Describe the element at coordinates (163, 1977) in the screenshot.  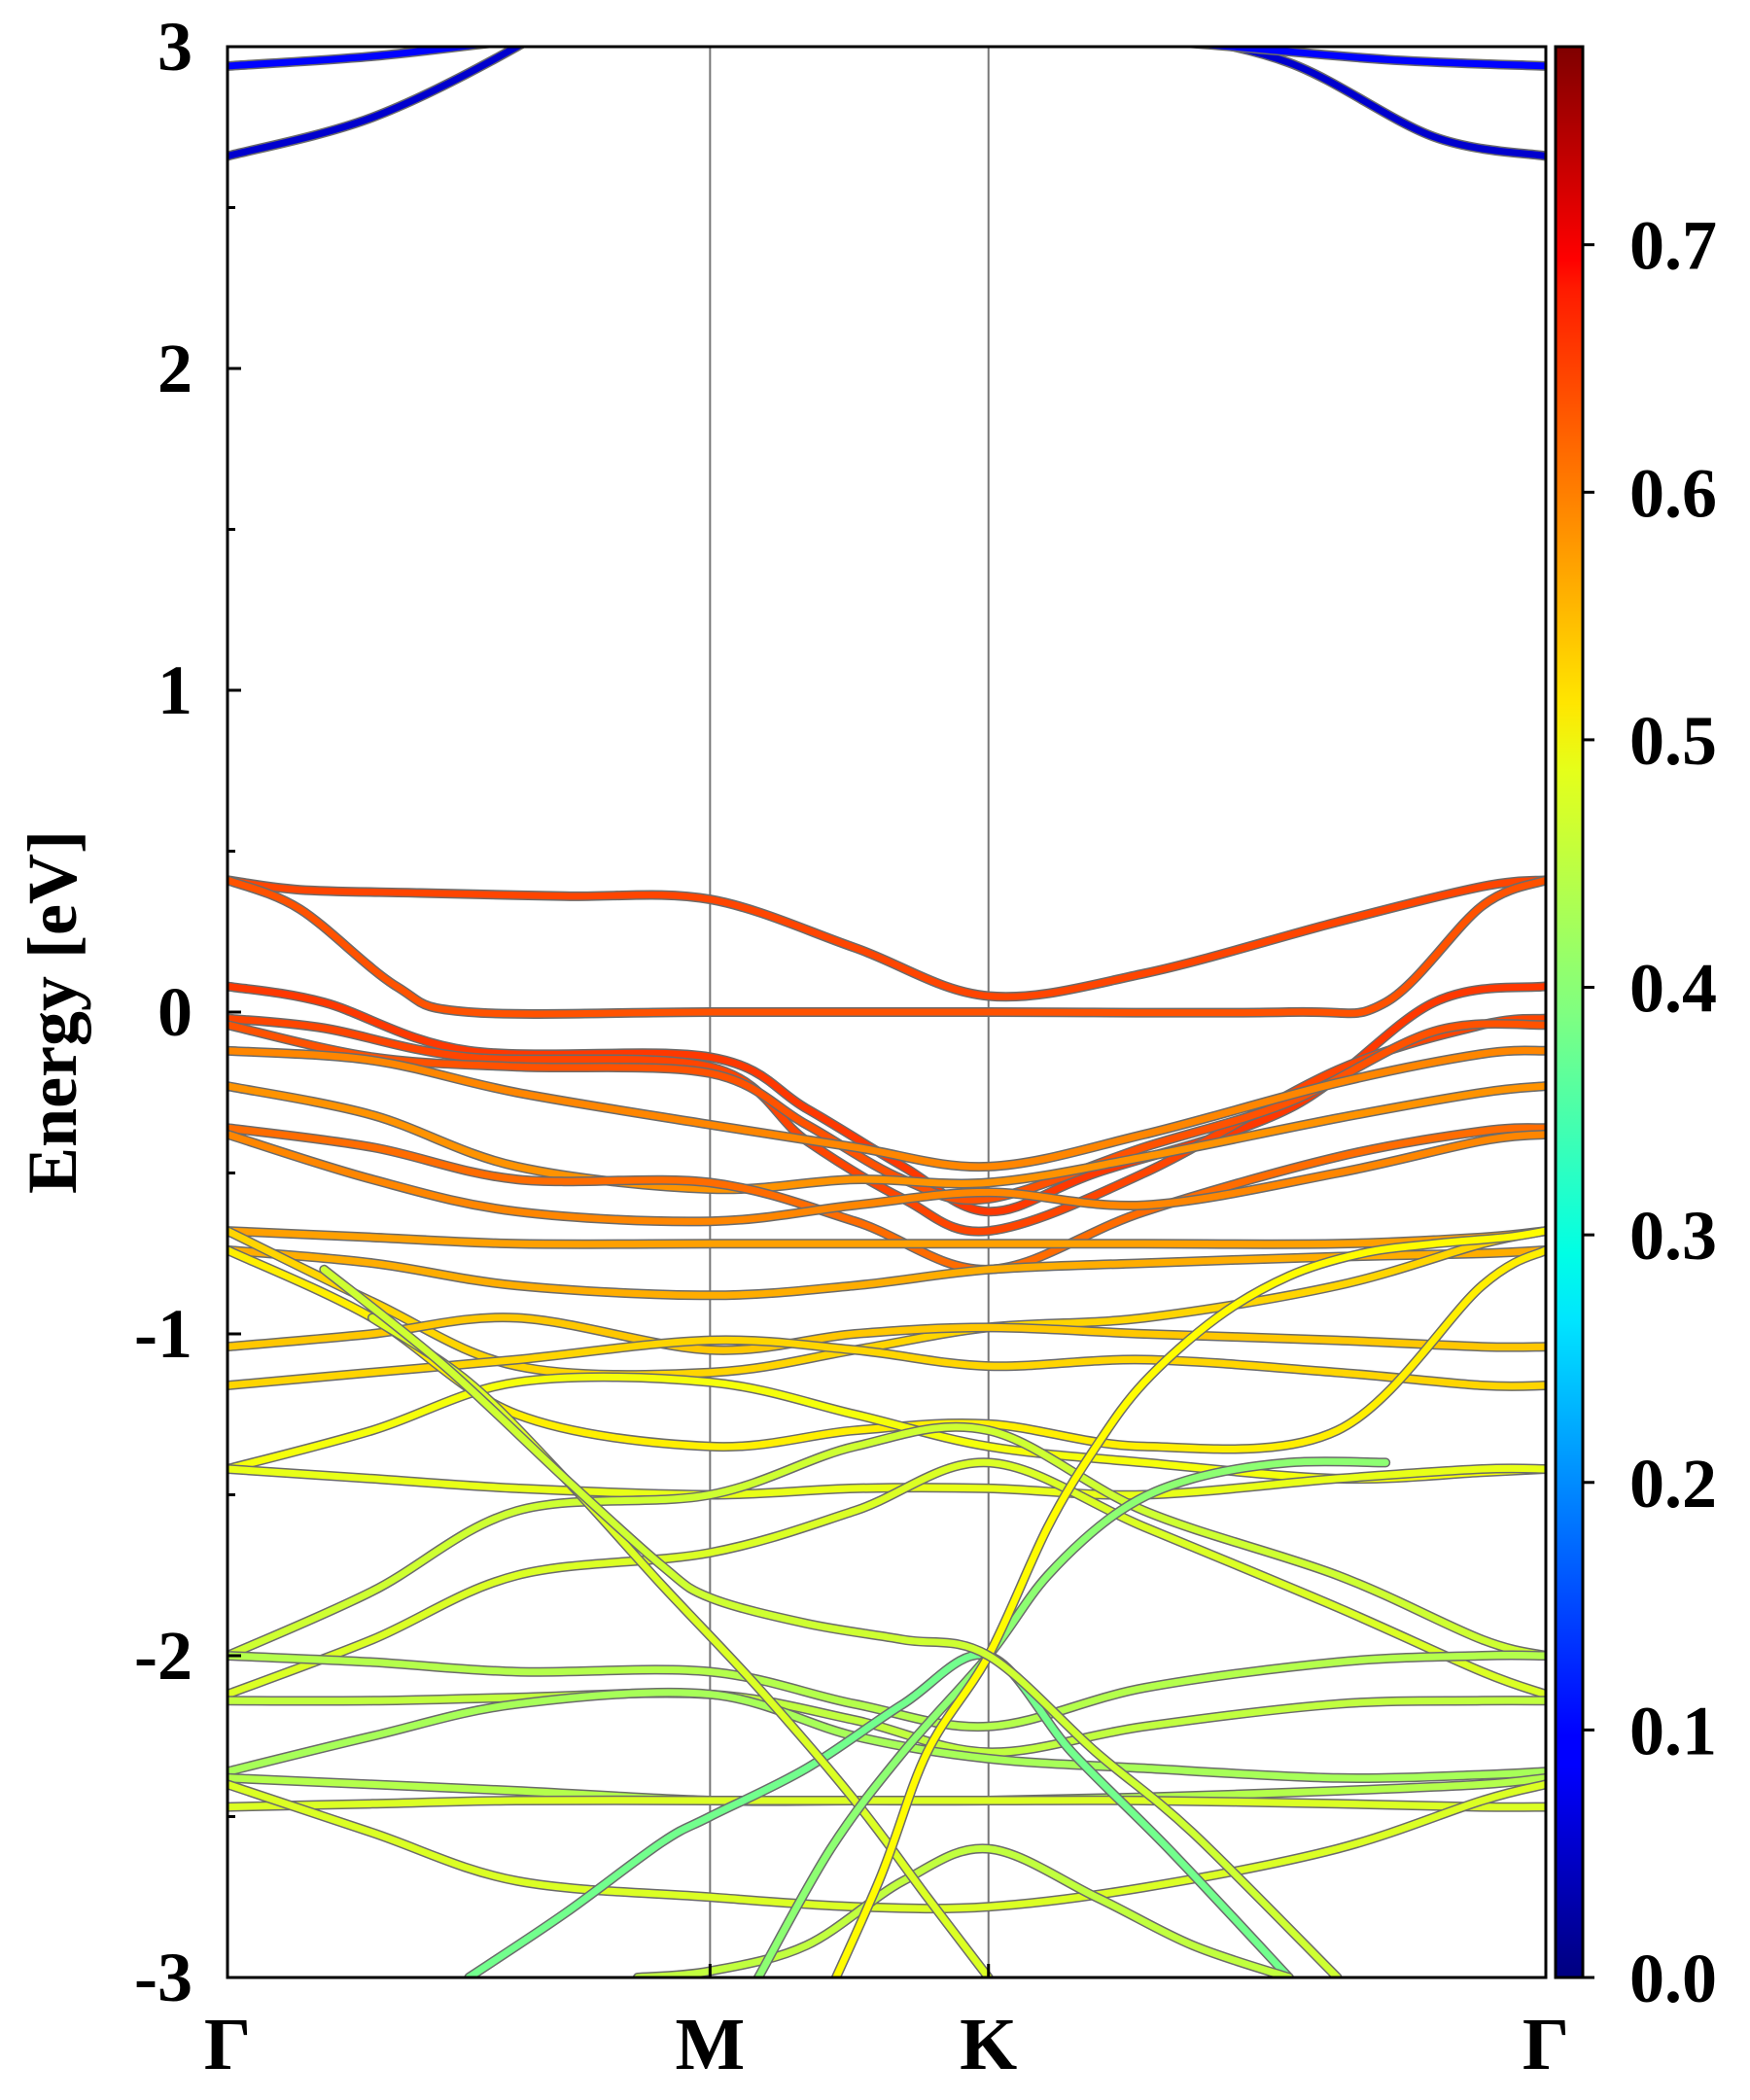
I see `y-tick-label: -3` at that location.